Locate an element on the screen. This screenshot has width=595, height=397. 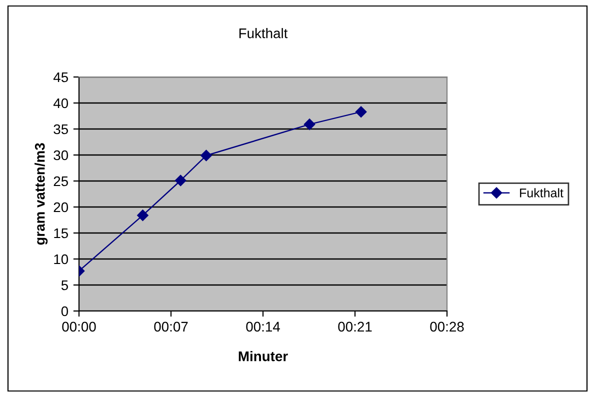
x-tick-label: 00:14 is located at coordinates (263, 327).